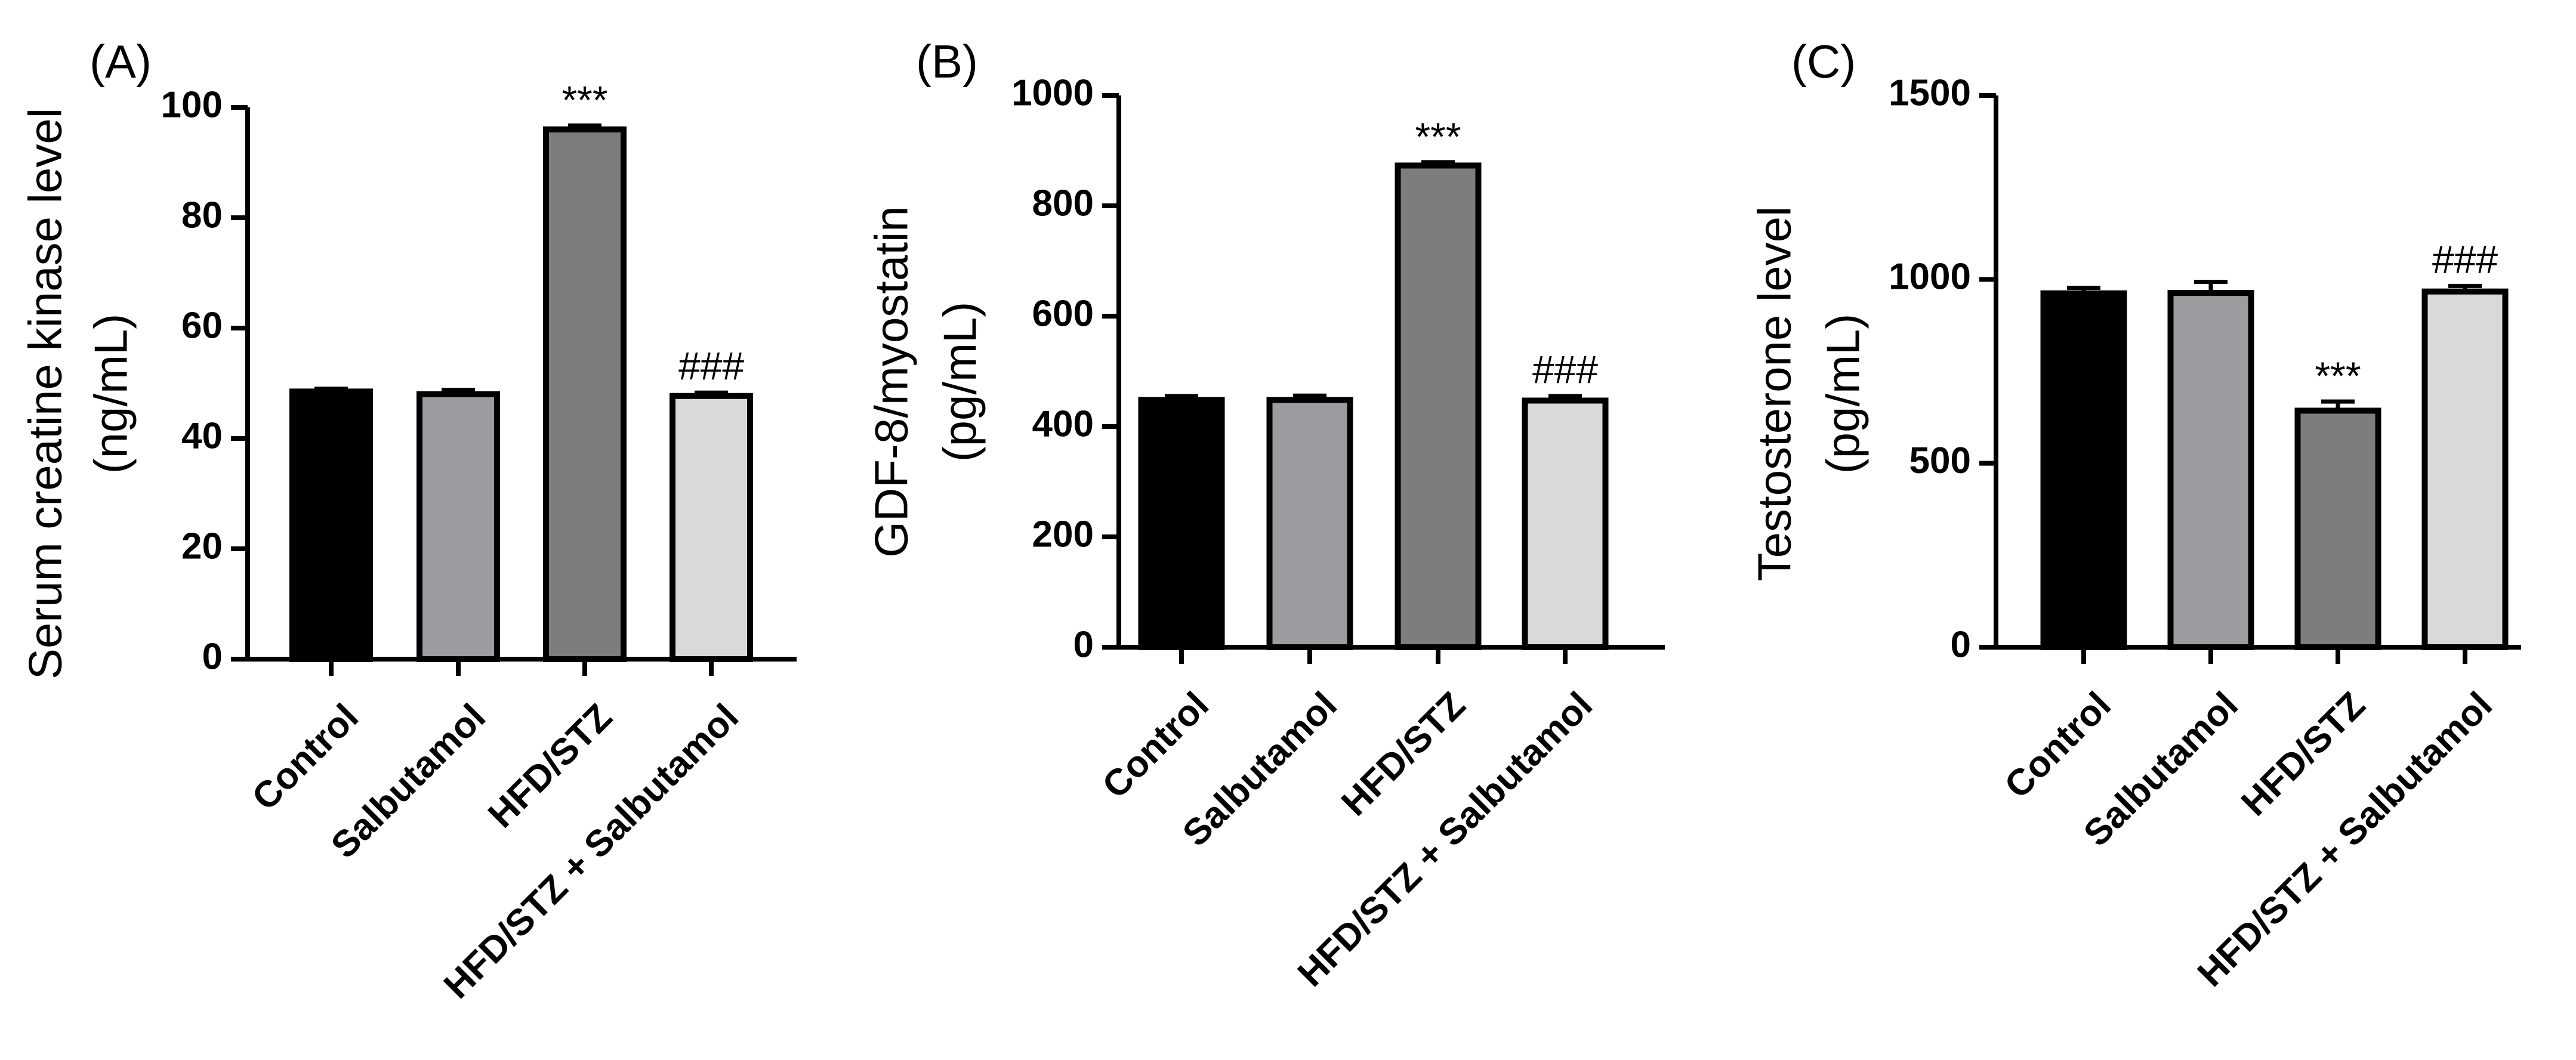  Describe the element at coordinates (2465, 259) in the screenshot. I see `panel-c-annotation-hfd-stz-salbutamol: ###` at that location.